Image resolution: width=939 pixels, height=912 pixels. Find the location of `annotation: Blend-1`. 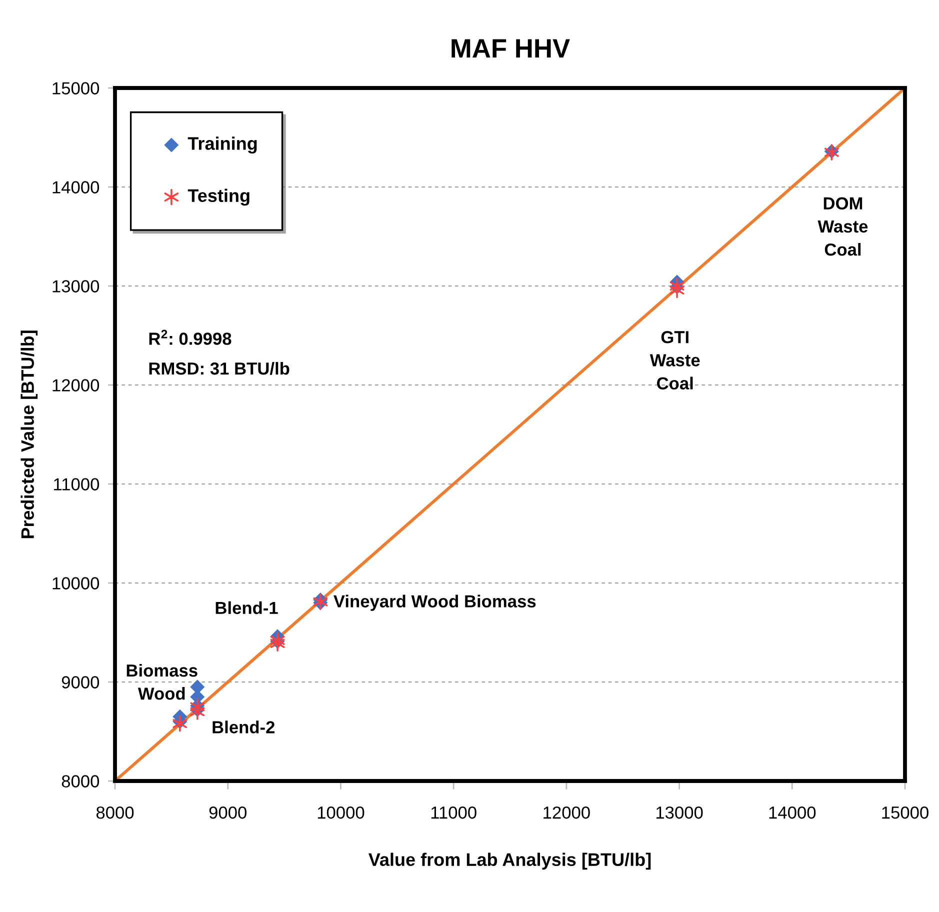

annotation: Blend-1 is located at coordinates (247, 607).